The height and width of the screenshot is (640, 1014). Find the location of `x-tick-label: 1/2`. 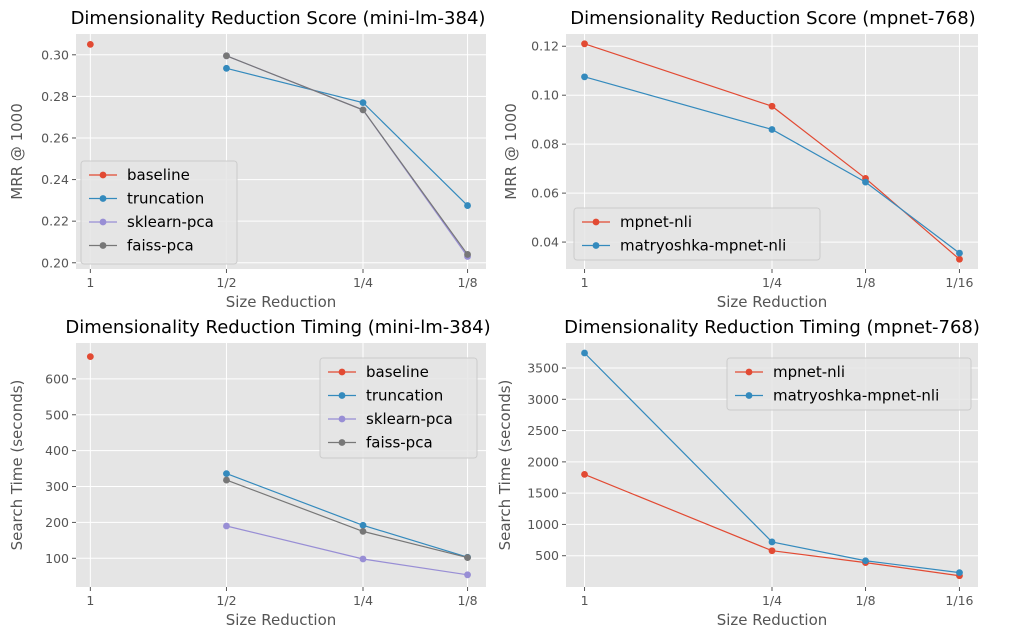

x-tick-label: 1/2 is located at coordinates (226, 600).